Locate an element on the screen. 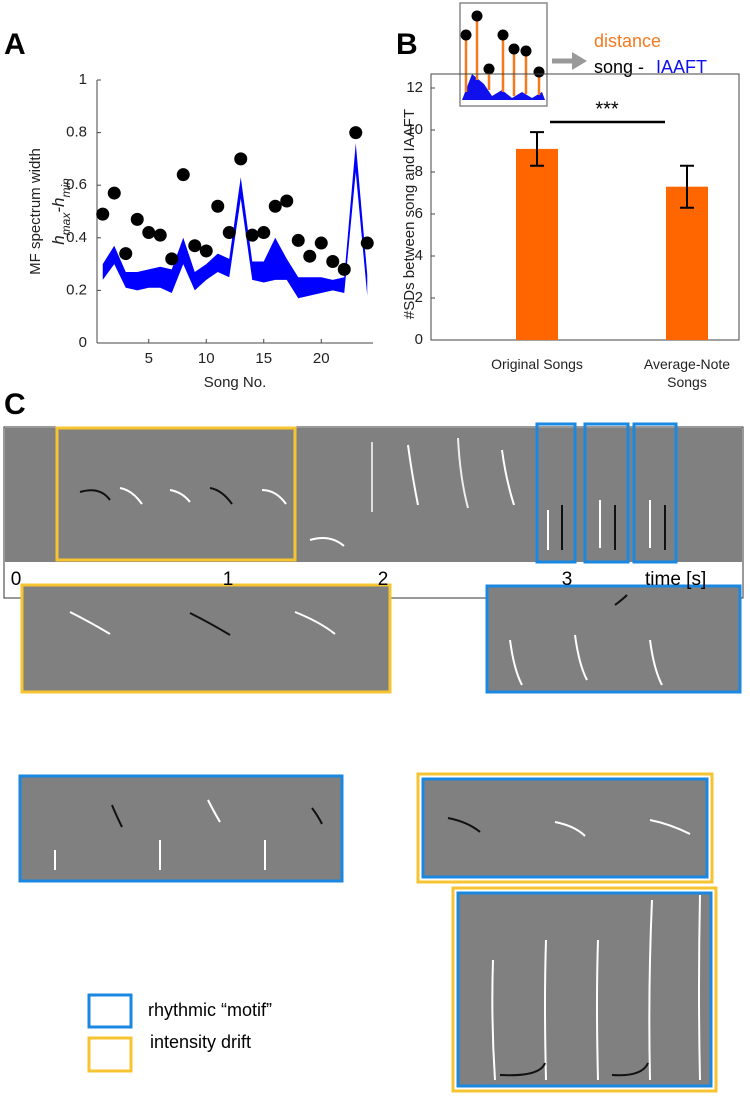 This screenshot has height=1096, width=750. y-tick-label: 2 is located at coordinates (419, 297).